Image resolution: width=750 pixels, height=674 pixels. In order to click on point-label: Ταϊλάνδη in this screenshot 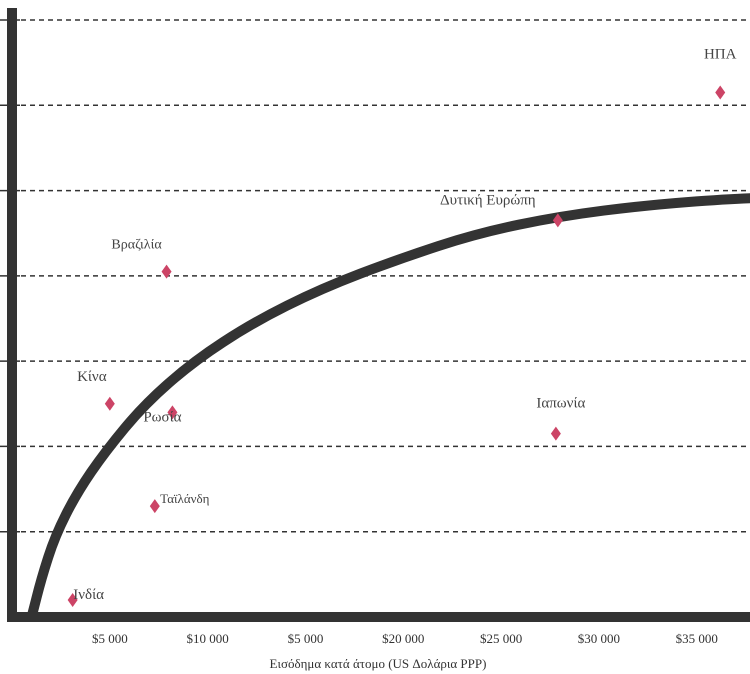, I will do `click(184, 498)`.